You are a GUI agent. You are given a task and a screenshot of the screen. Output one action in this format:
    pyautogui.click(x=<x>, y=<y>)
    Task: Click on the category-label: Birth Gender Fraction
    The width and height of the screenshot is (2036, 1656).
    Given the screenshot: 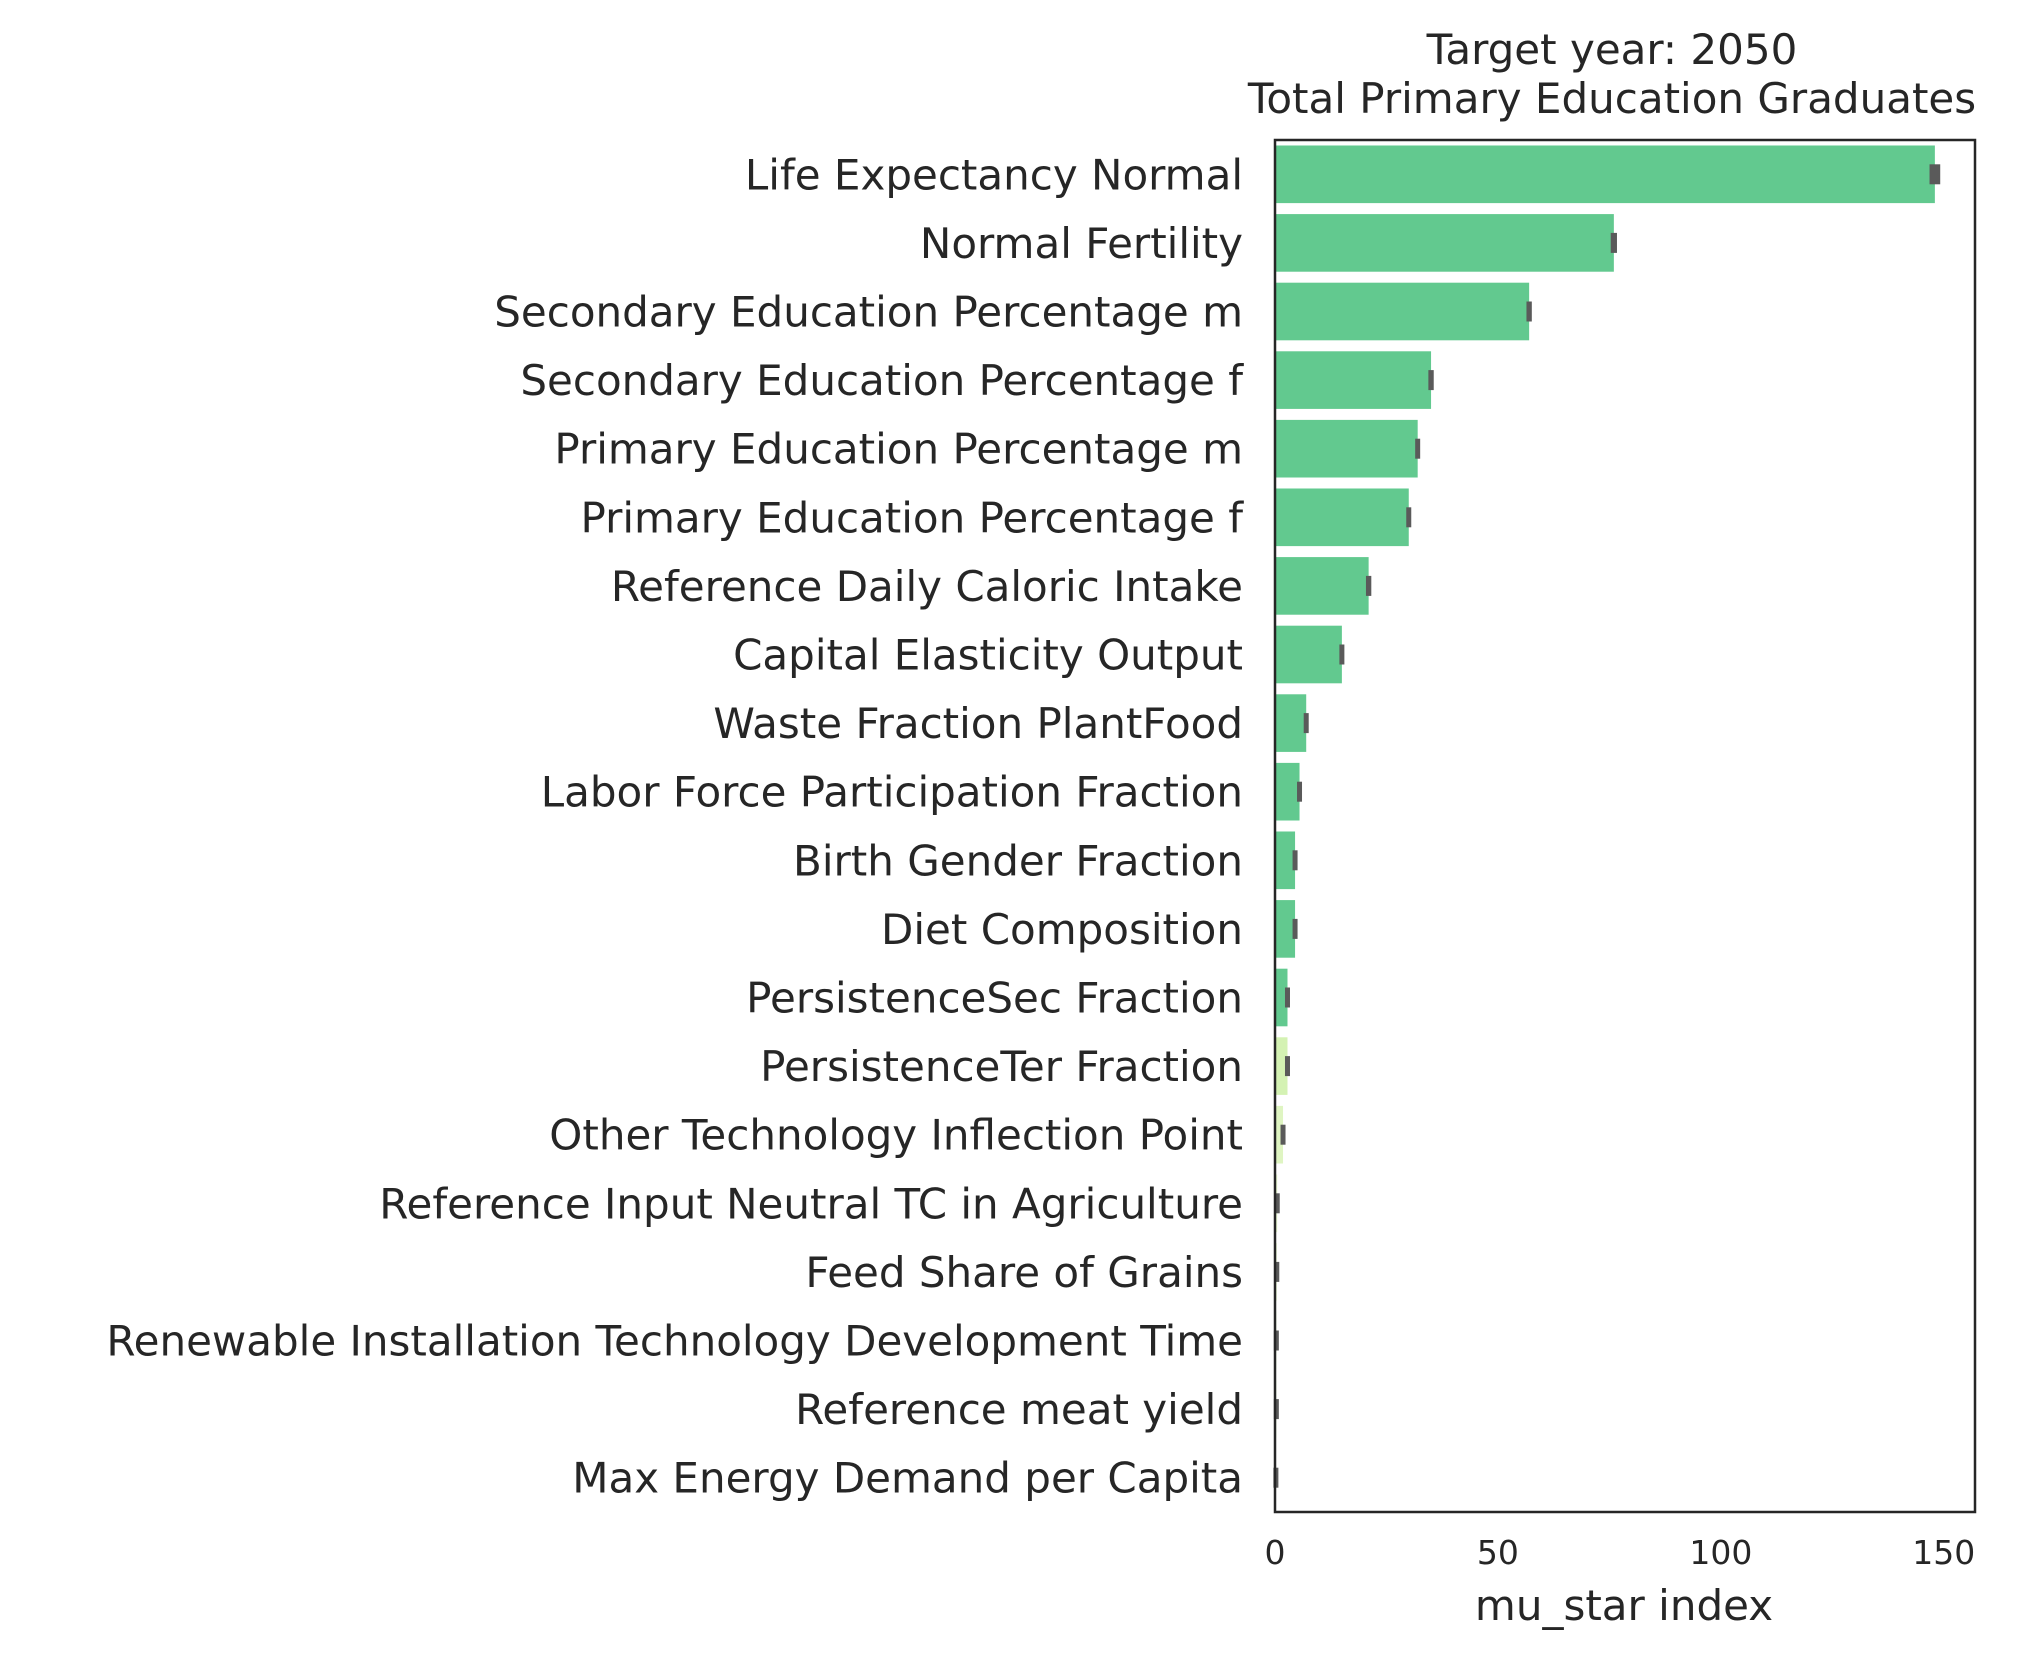 What is the action you would take?
    pyautogui.click(x=1018, y=860)
    